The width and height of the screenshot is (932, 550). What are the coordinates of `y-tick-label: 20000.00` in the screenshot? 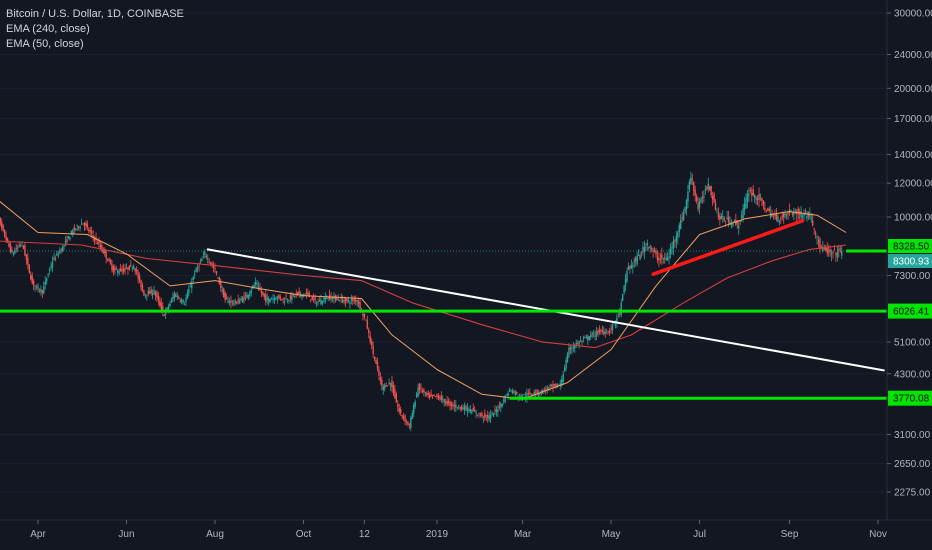 It's located at (913, 89).